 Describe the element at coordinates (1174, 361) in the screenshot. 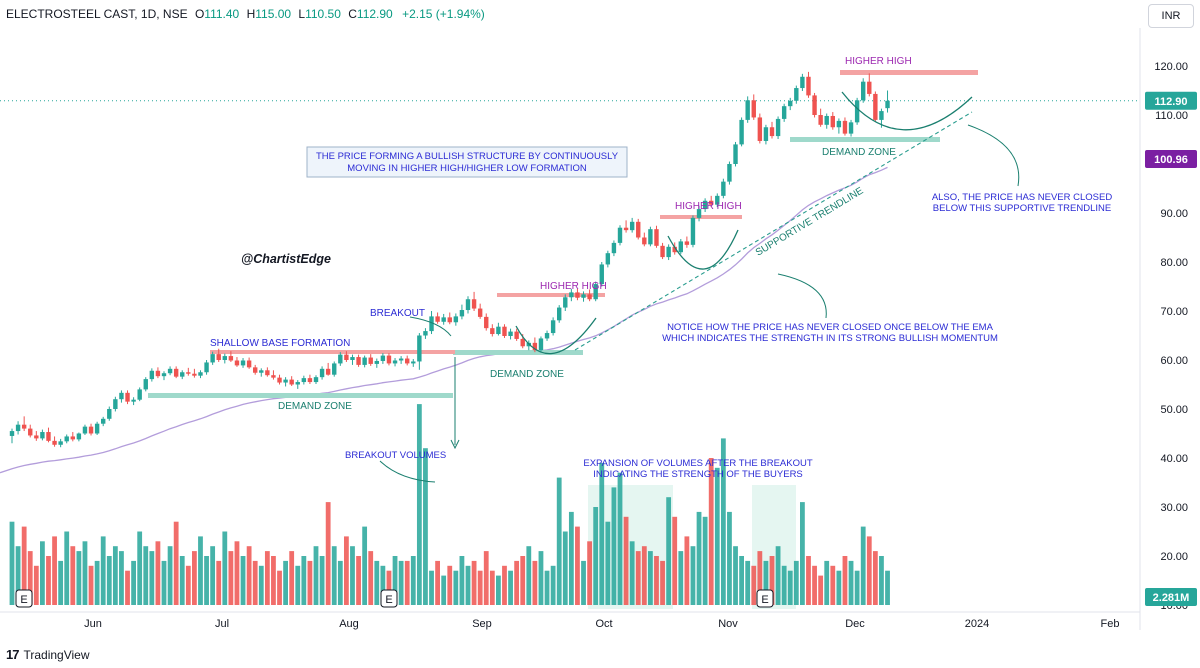

I see `y-tick-label: 60.00` at that location.